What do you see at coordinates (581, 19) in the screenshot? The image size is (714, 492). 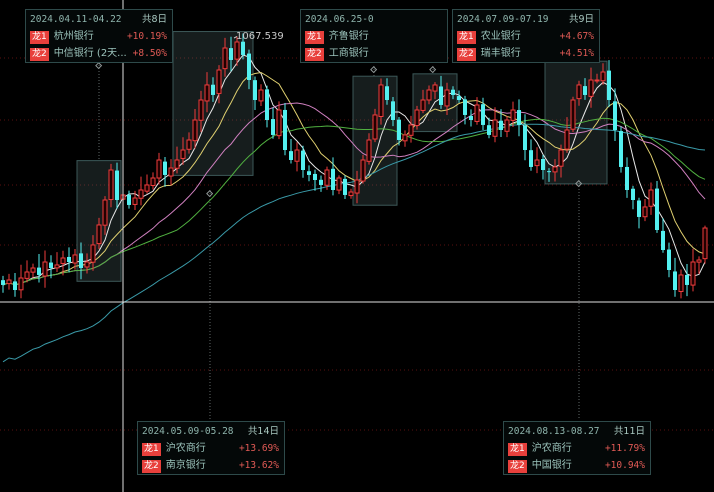 I see `day-count: 共9日` at bounding box center [581, 19].